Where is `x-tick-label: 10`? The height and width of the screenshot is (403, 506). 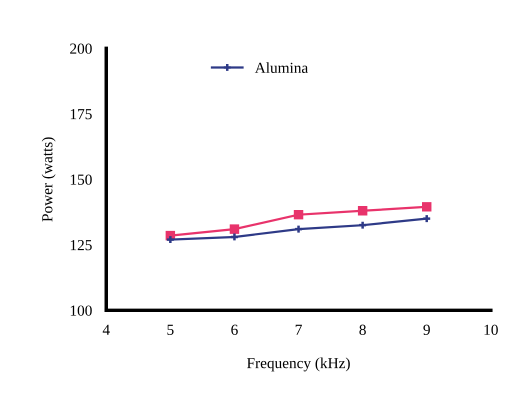
x-tick-label: 10 is located at coordinates (491, 329).